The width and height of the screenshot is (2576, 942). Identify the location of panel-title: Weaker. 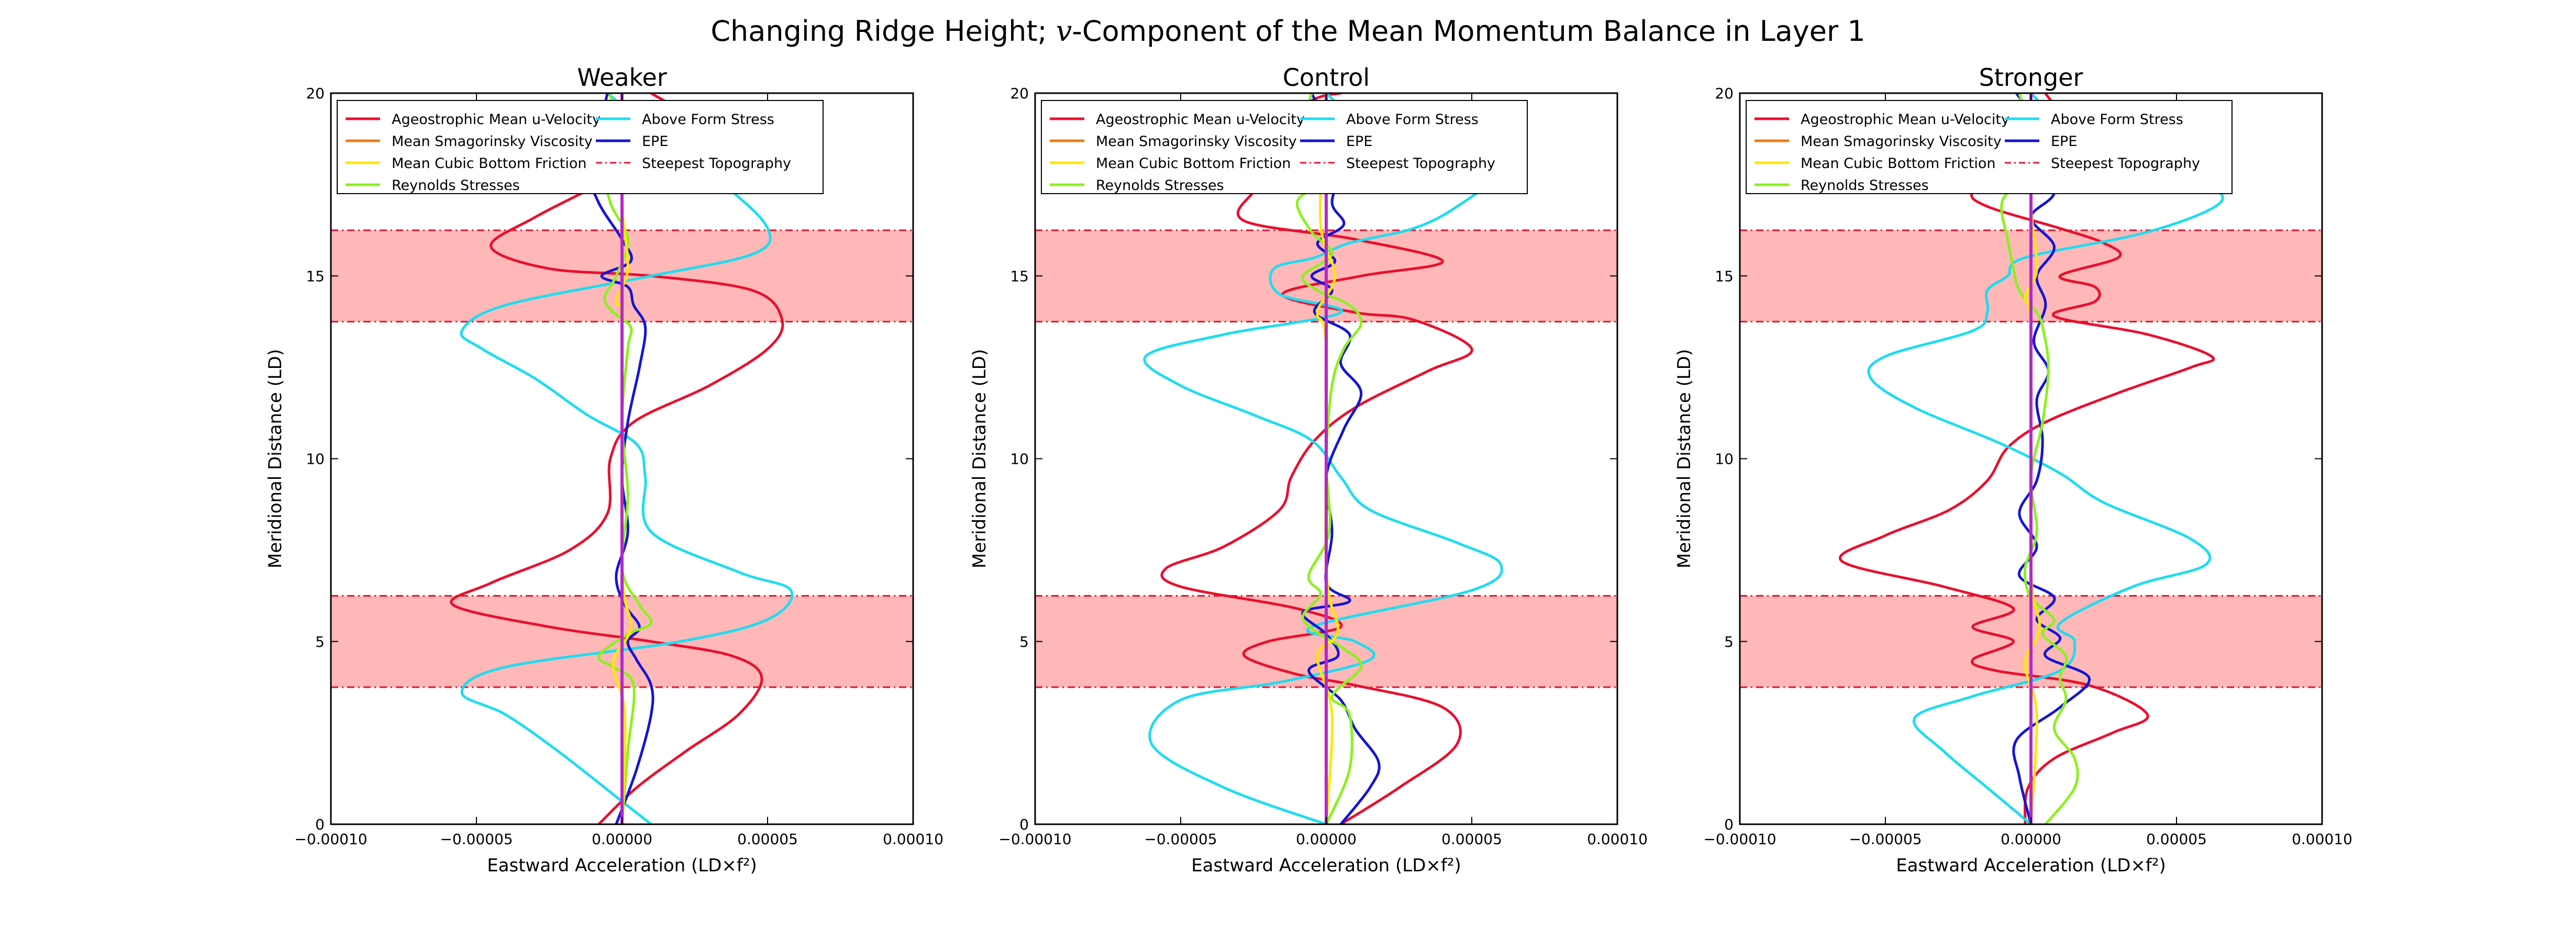
(622, 77).